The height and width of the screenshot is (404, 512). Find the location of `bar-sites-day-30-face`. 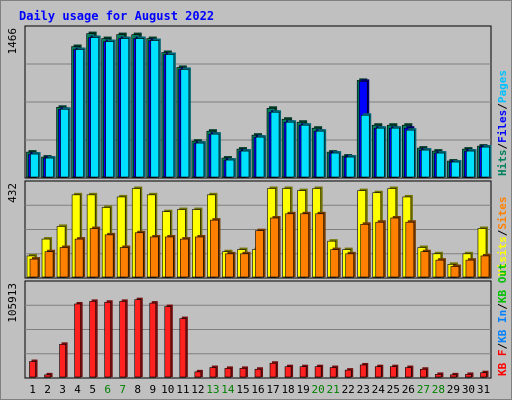

bar-sites-day-30-face is located at coordinates (470, 268).